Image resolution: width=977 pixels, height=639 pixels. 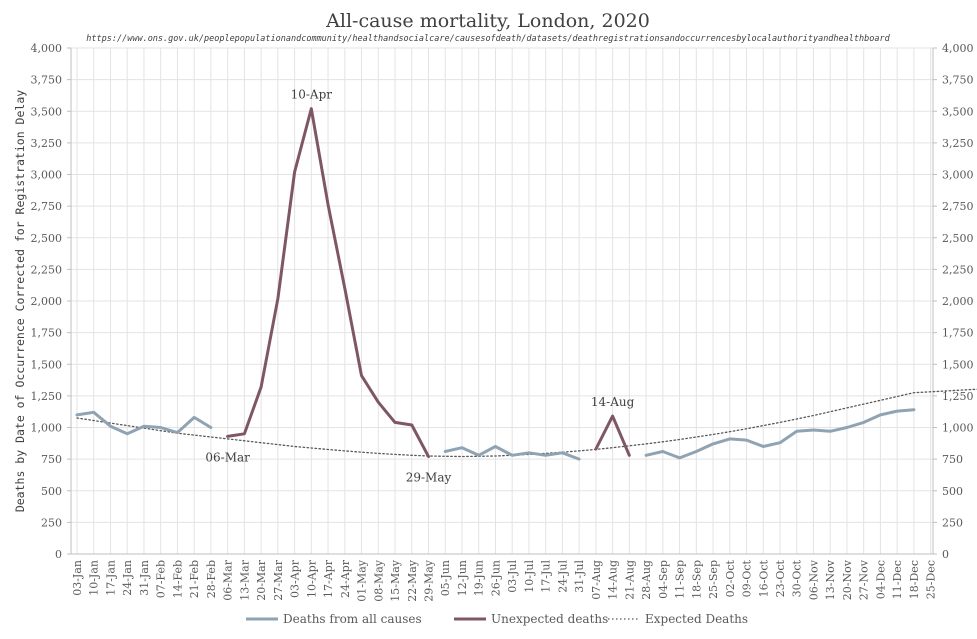 I want to click on x-tick-label: 06-Nov, so click(x=813, y=579).